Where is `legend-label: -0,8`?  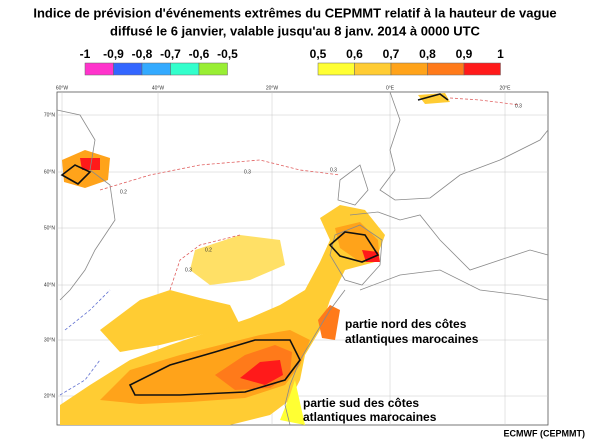
legend-label: -0,8 is located at coordinates (142, 54).